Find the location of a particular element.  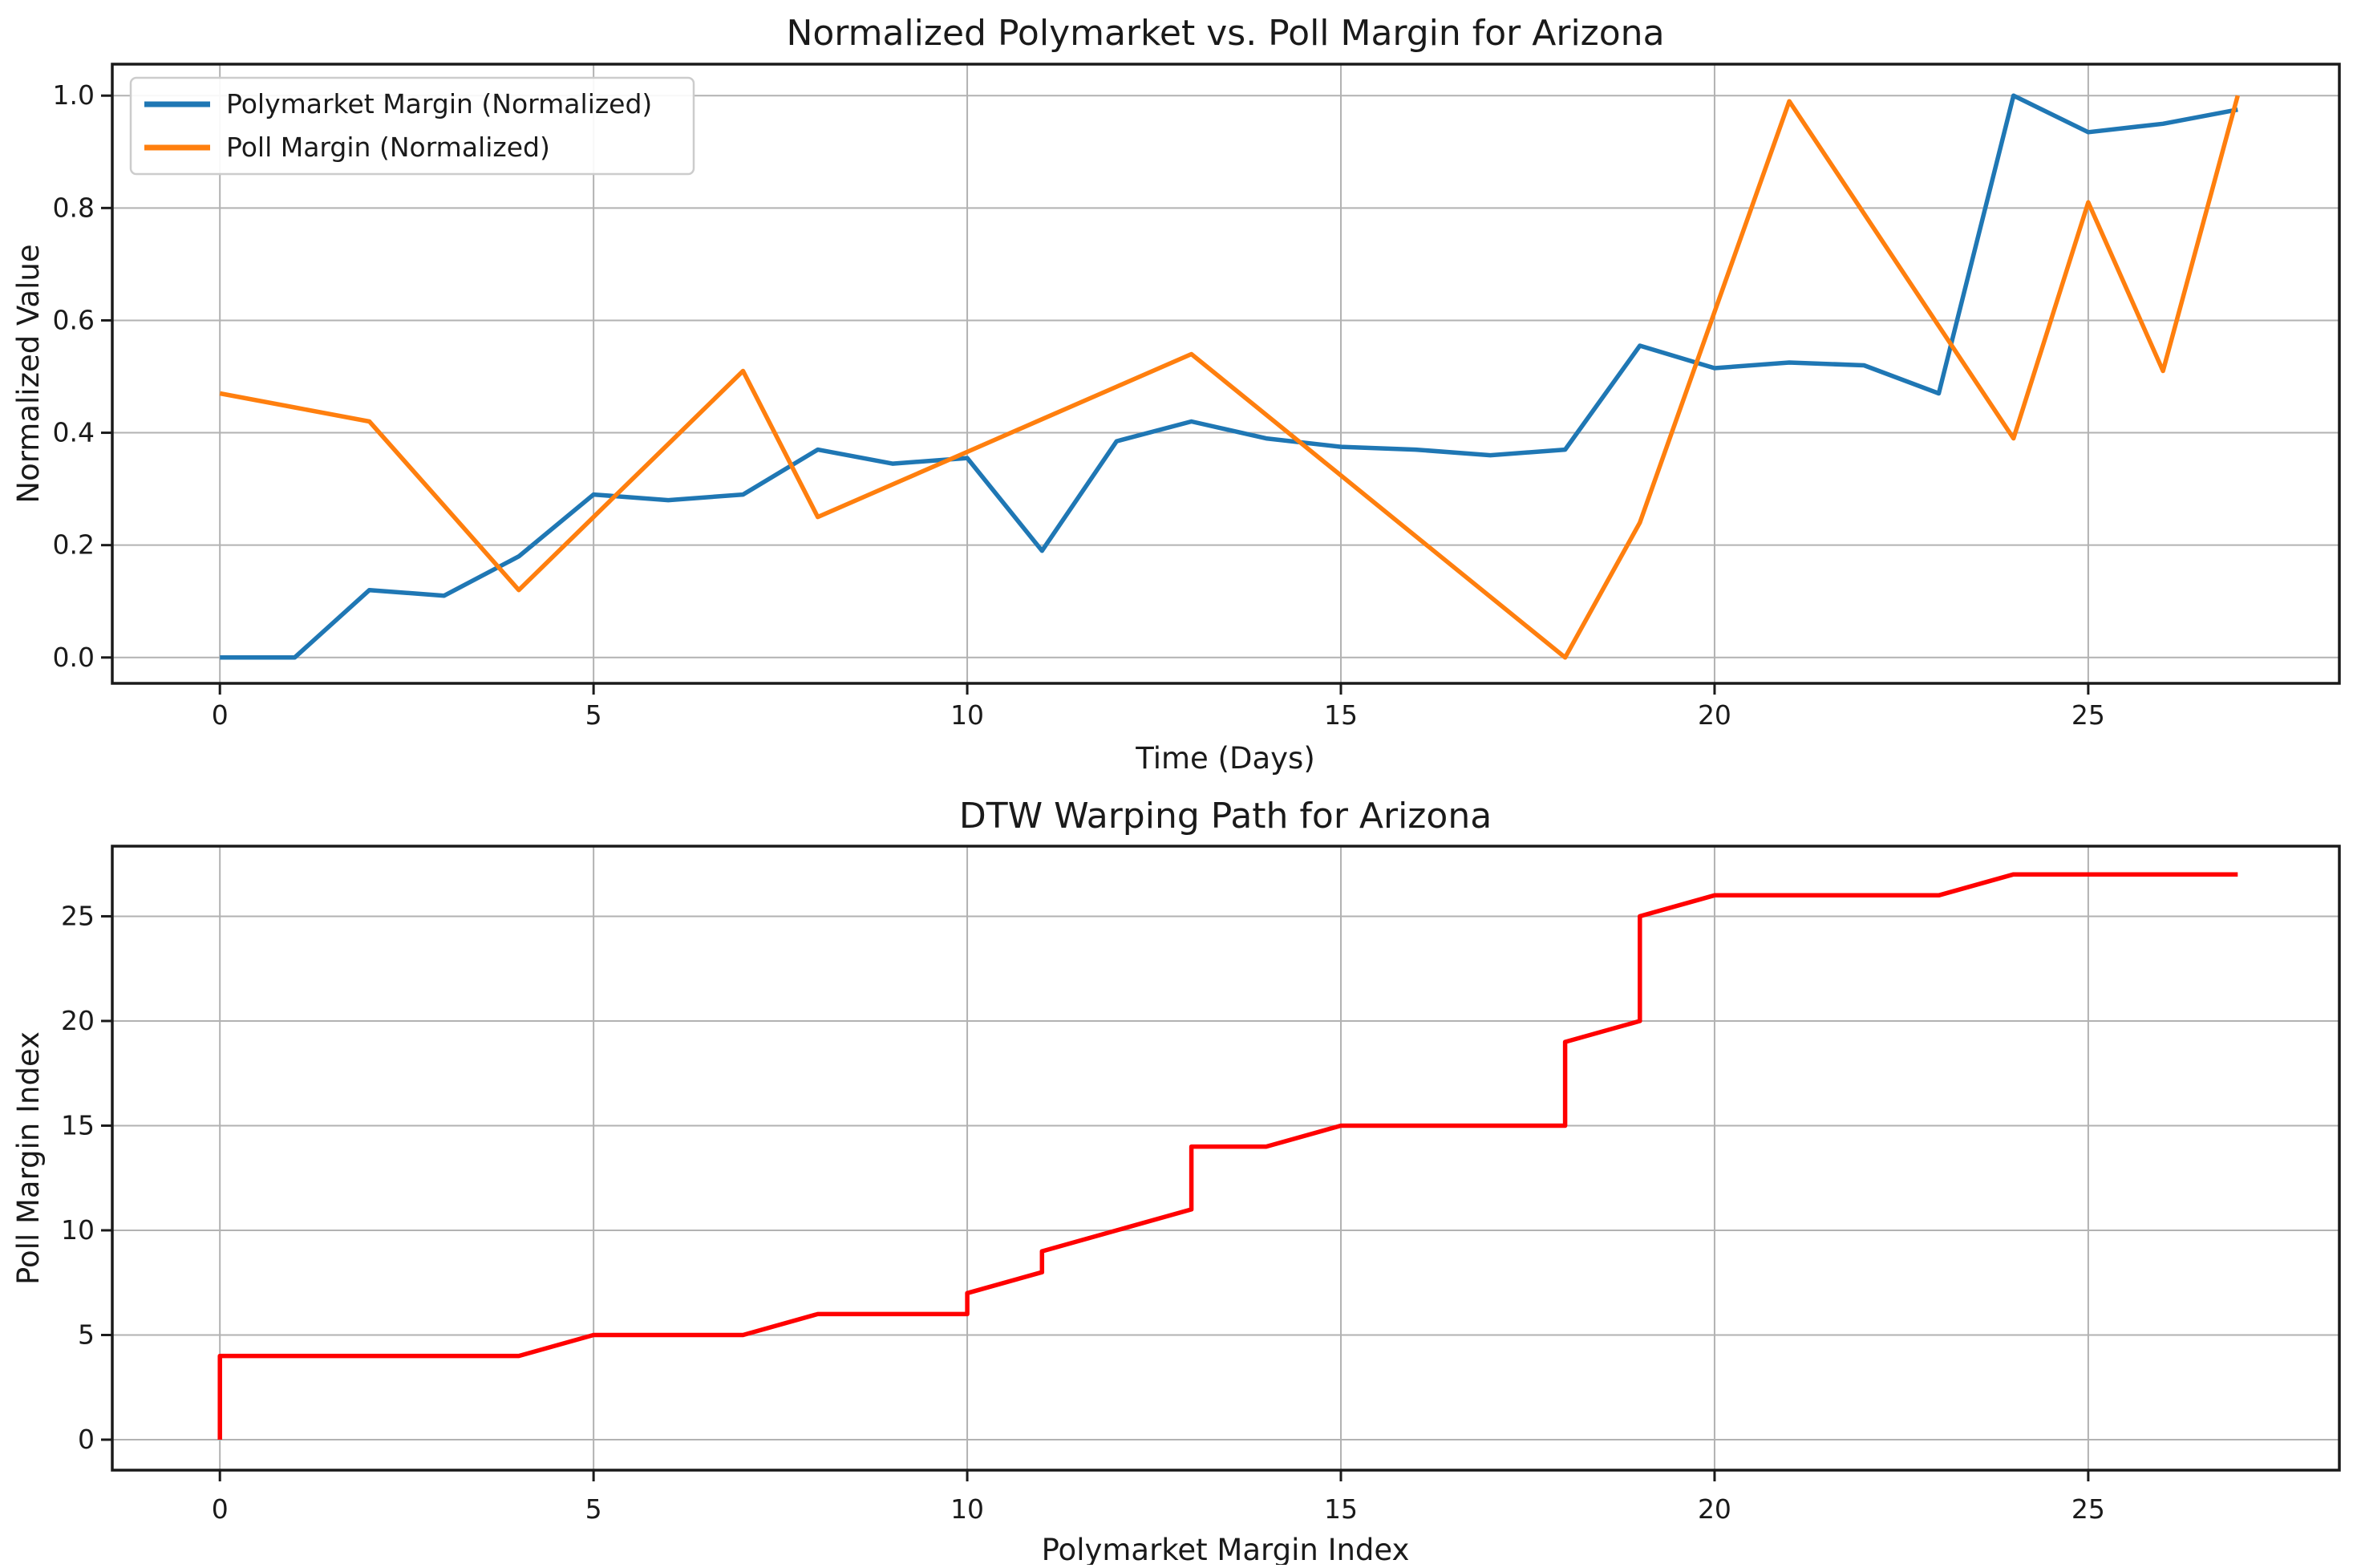

y-tick-label: 20 is located at coordinates (78, 1021).